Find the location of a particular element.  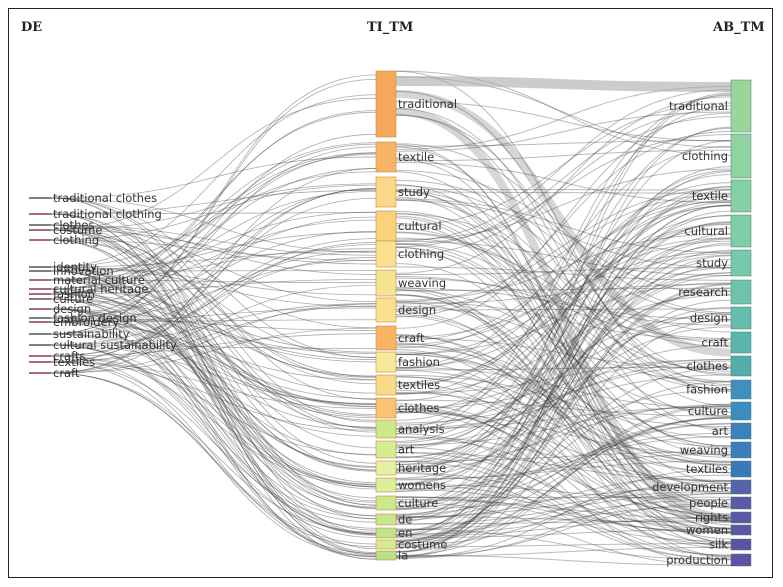

ti-node-label: analysis is located at coordinates (421, 429).